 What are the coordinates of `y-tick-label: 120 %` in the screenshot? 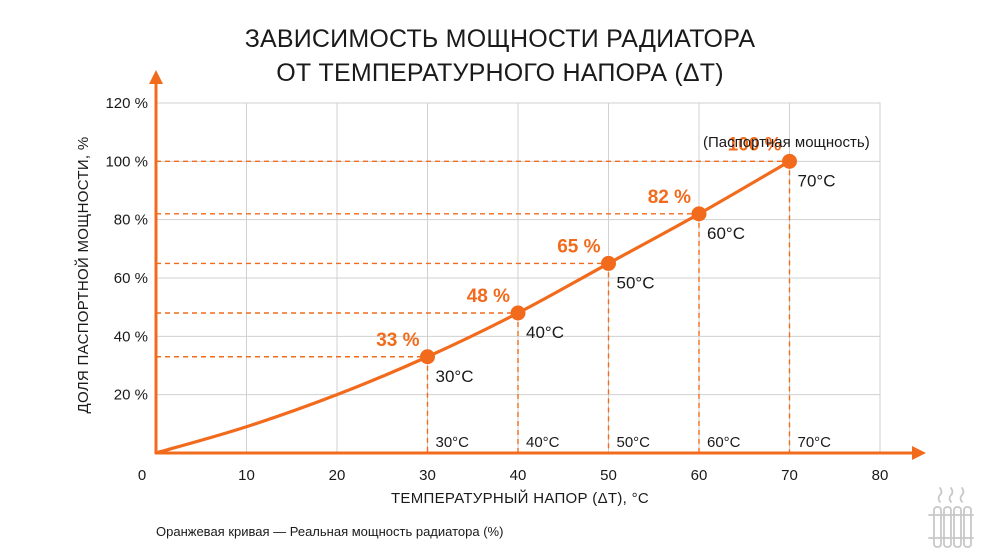 It's located at (126, 103).